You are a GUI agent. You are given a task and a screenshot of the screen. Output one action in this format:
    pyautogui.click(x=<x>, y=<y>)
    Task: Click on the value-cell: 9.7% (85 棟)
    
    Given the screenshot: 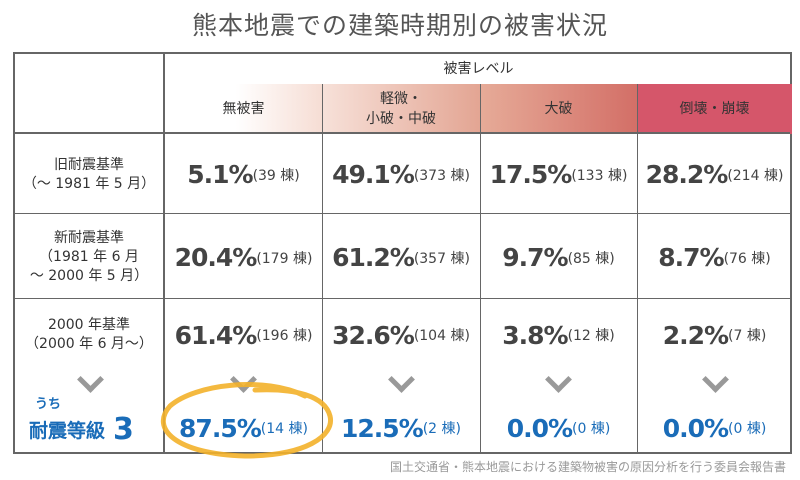 What is the action you would take?
    pyautogui.click(x=558, y=257)
    